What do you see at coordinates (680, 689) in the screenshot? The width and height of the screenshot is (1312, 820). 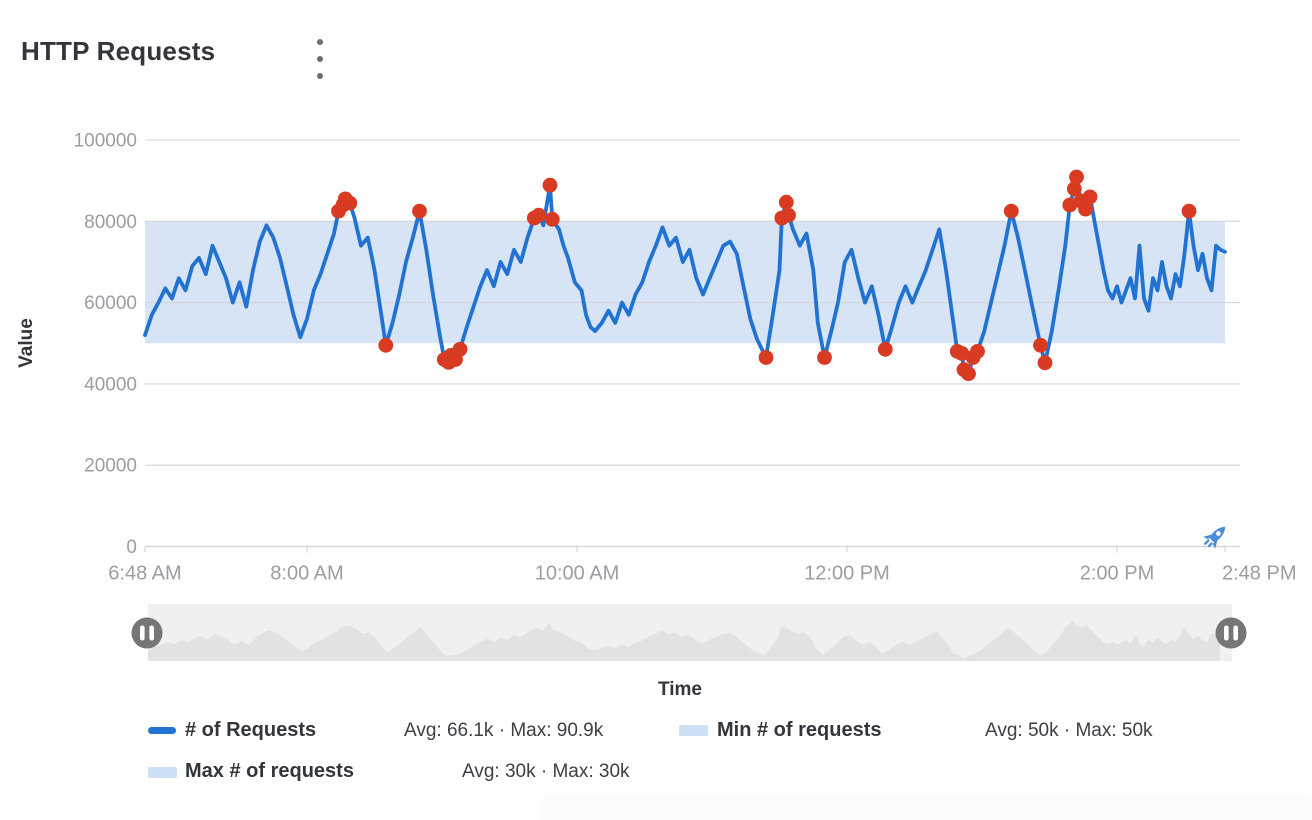 I see `x-axis-title: Time` at bounding box center [680, 689].